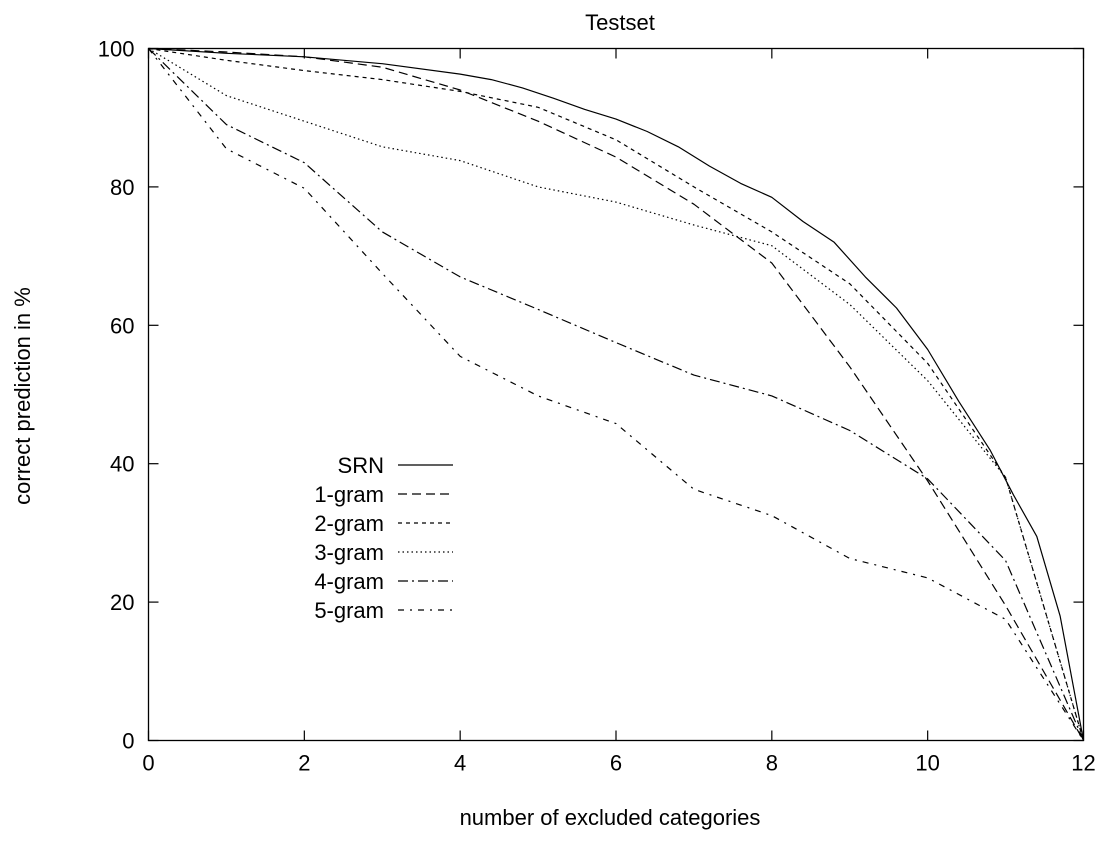 The image size is (1105, 844). What do you see at coordinates (349, 523) in the screenshot?
I see `legend-label-2-gram: 2-gram` at bounding box center [349, 523].